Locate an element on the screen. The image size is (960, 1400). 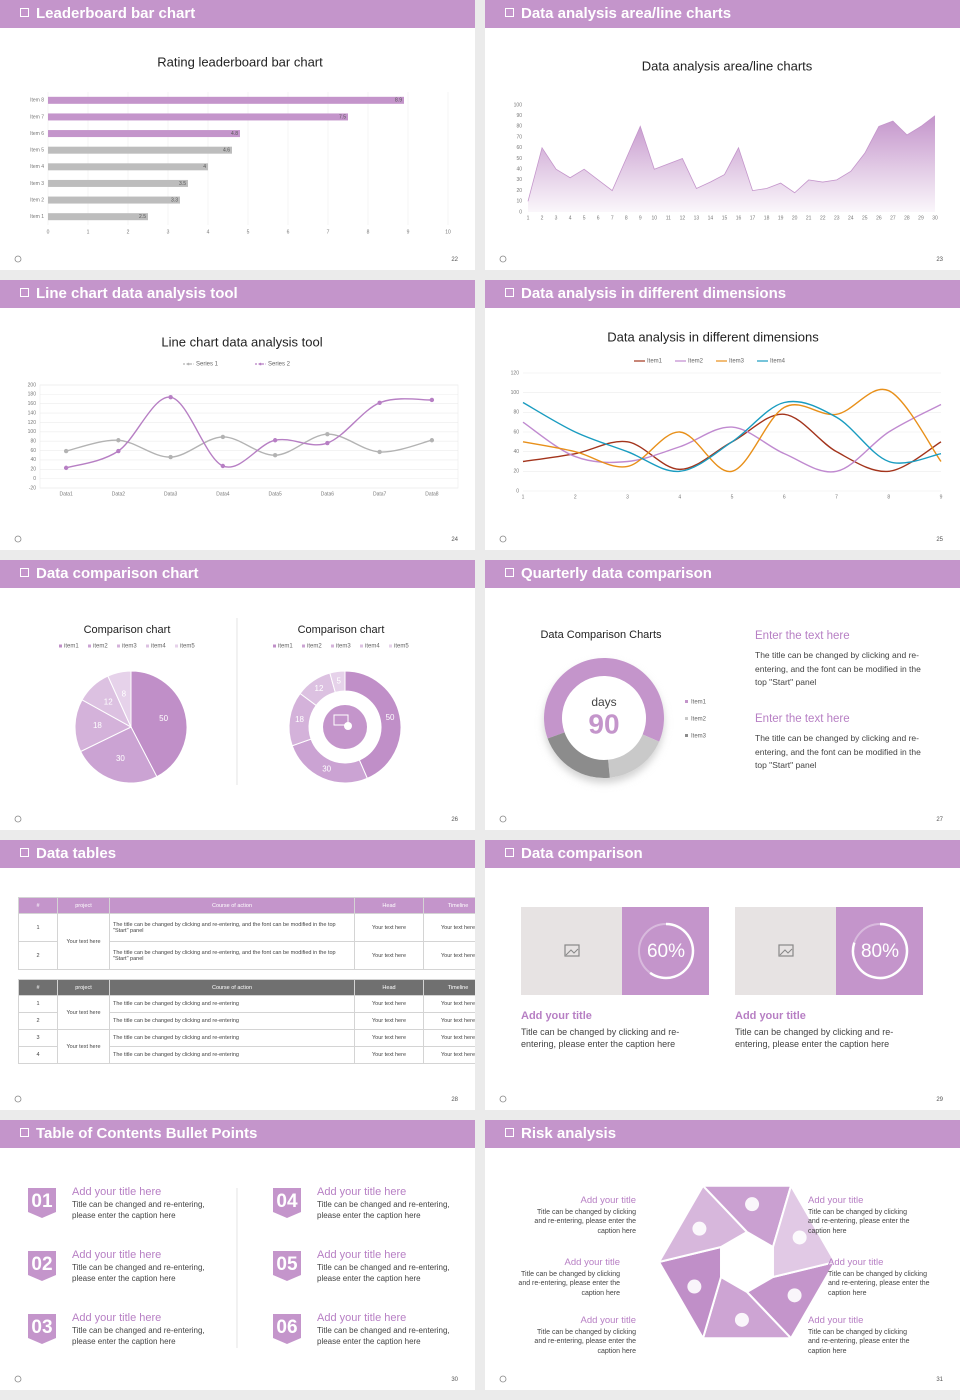
badge-number: 05 is located at coordinates (287, 1264).